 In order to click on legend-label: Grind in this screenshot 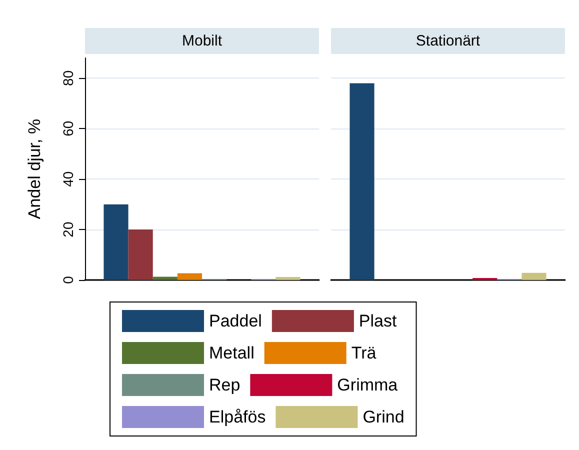, I will do `click(383, 417)`.